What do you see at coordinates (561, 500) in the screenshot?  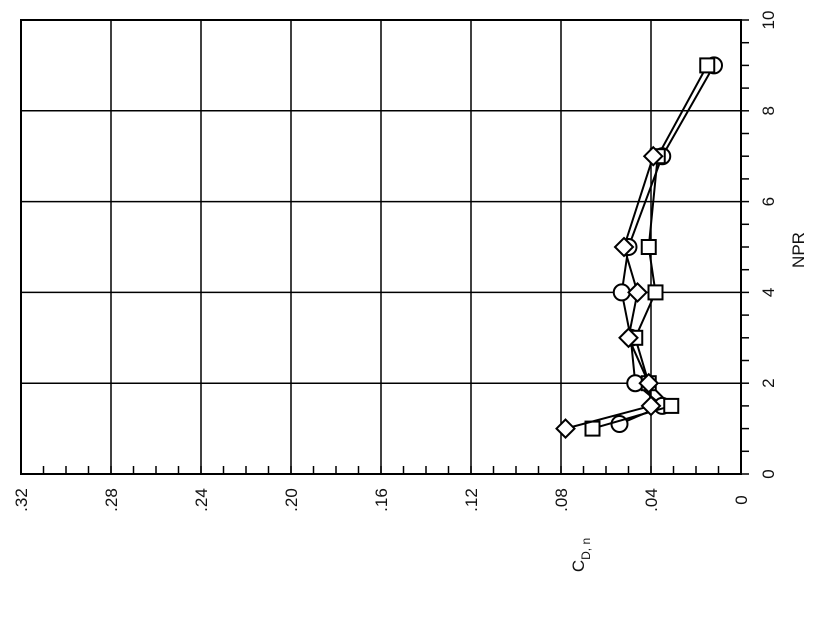 I see `tick-label-cdn: .08` at bounding box center [561, 500].